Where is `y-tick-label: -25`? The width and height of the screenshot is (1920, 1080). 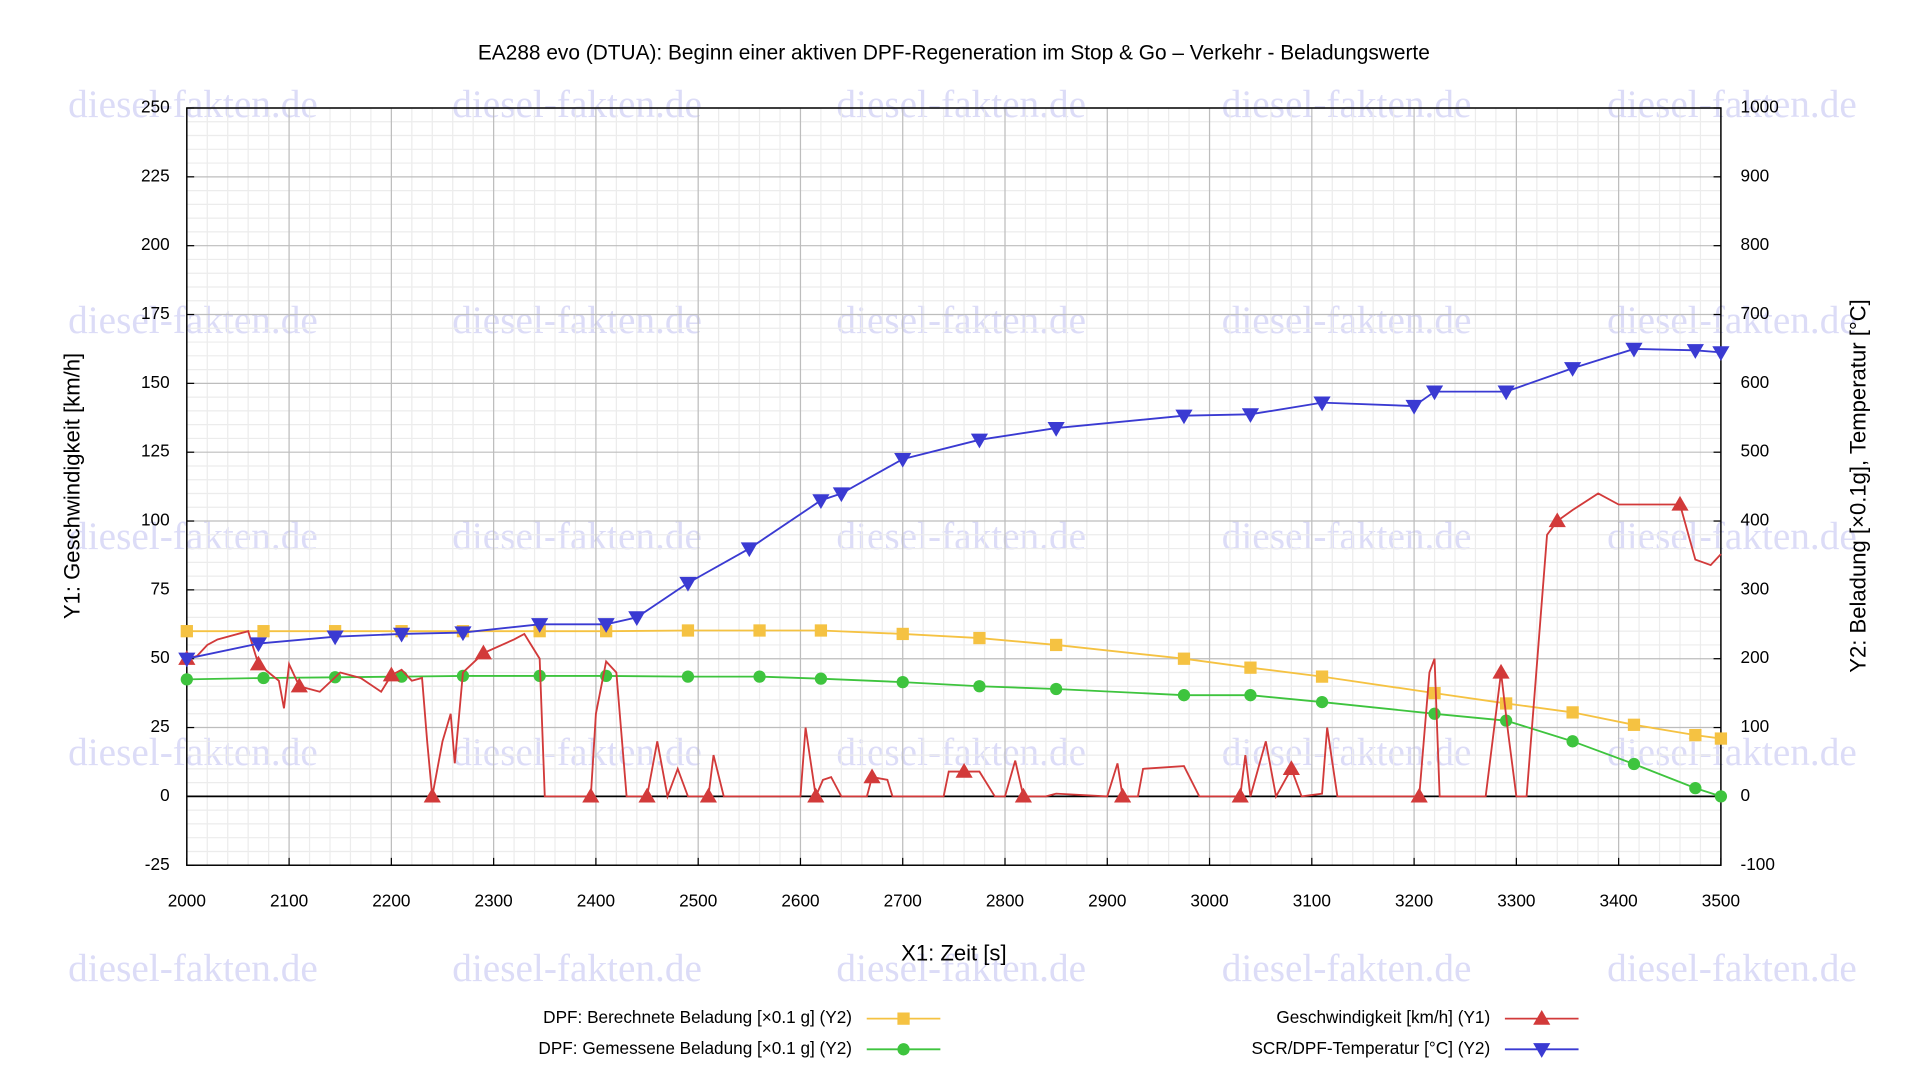 y-tick-label: -25 is located at coordinates (157, 864).